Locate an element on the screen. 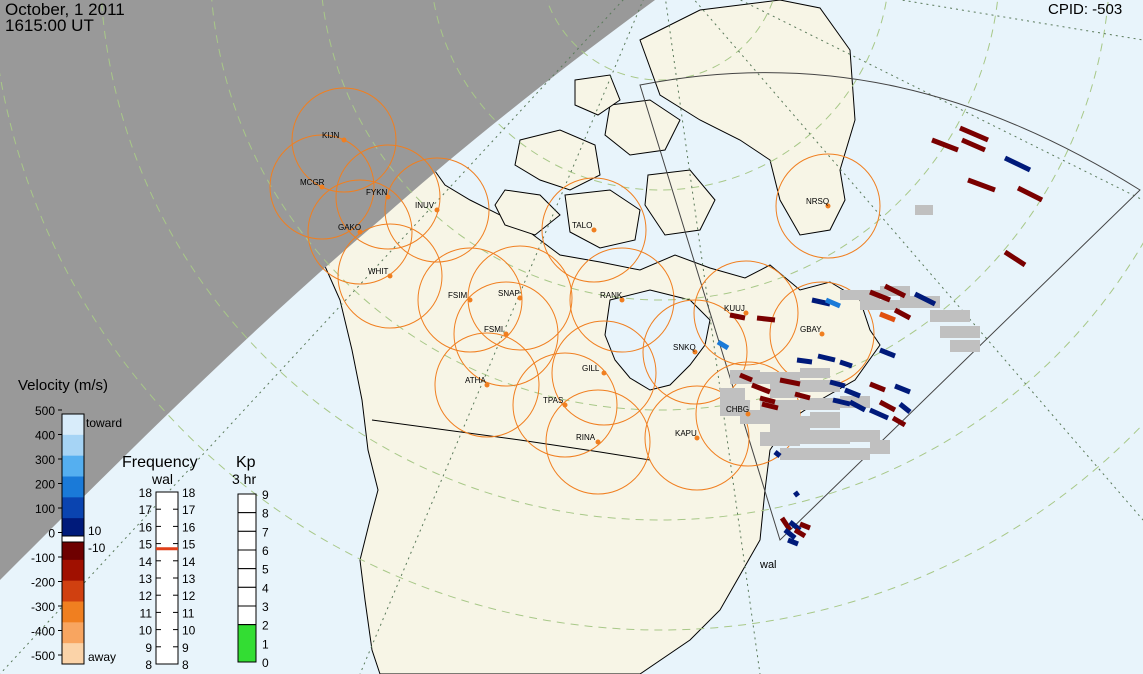 The width and height of the screenshot is (1143, 674). station-label: SNAP is located at coordinates (509, 293).